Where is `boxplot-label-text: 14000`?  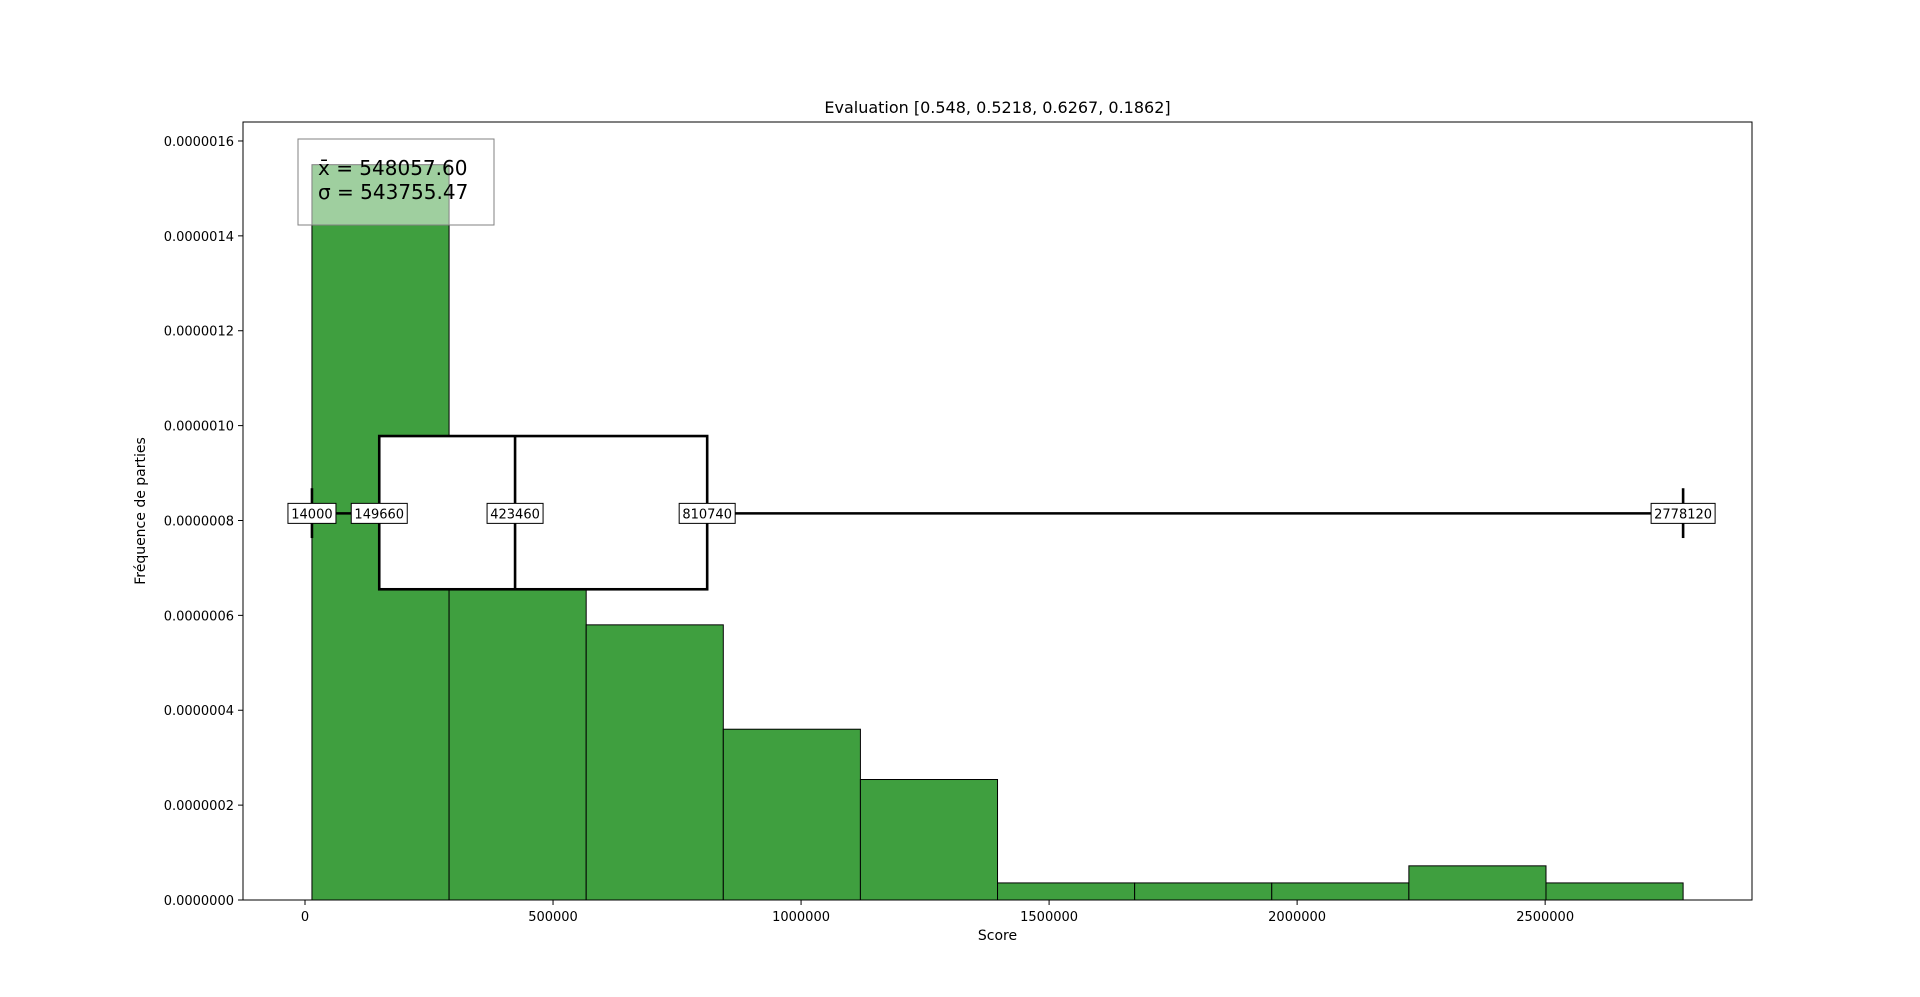 boxplot-label-text: 14000 is located at coordinates (311, 514).